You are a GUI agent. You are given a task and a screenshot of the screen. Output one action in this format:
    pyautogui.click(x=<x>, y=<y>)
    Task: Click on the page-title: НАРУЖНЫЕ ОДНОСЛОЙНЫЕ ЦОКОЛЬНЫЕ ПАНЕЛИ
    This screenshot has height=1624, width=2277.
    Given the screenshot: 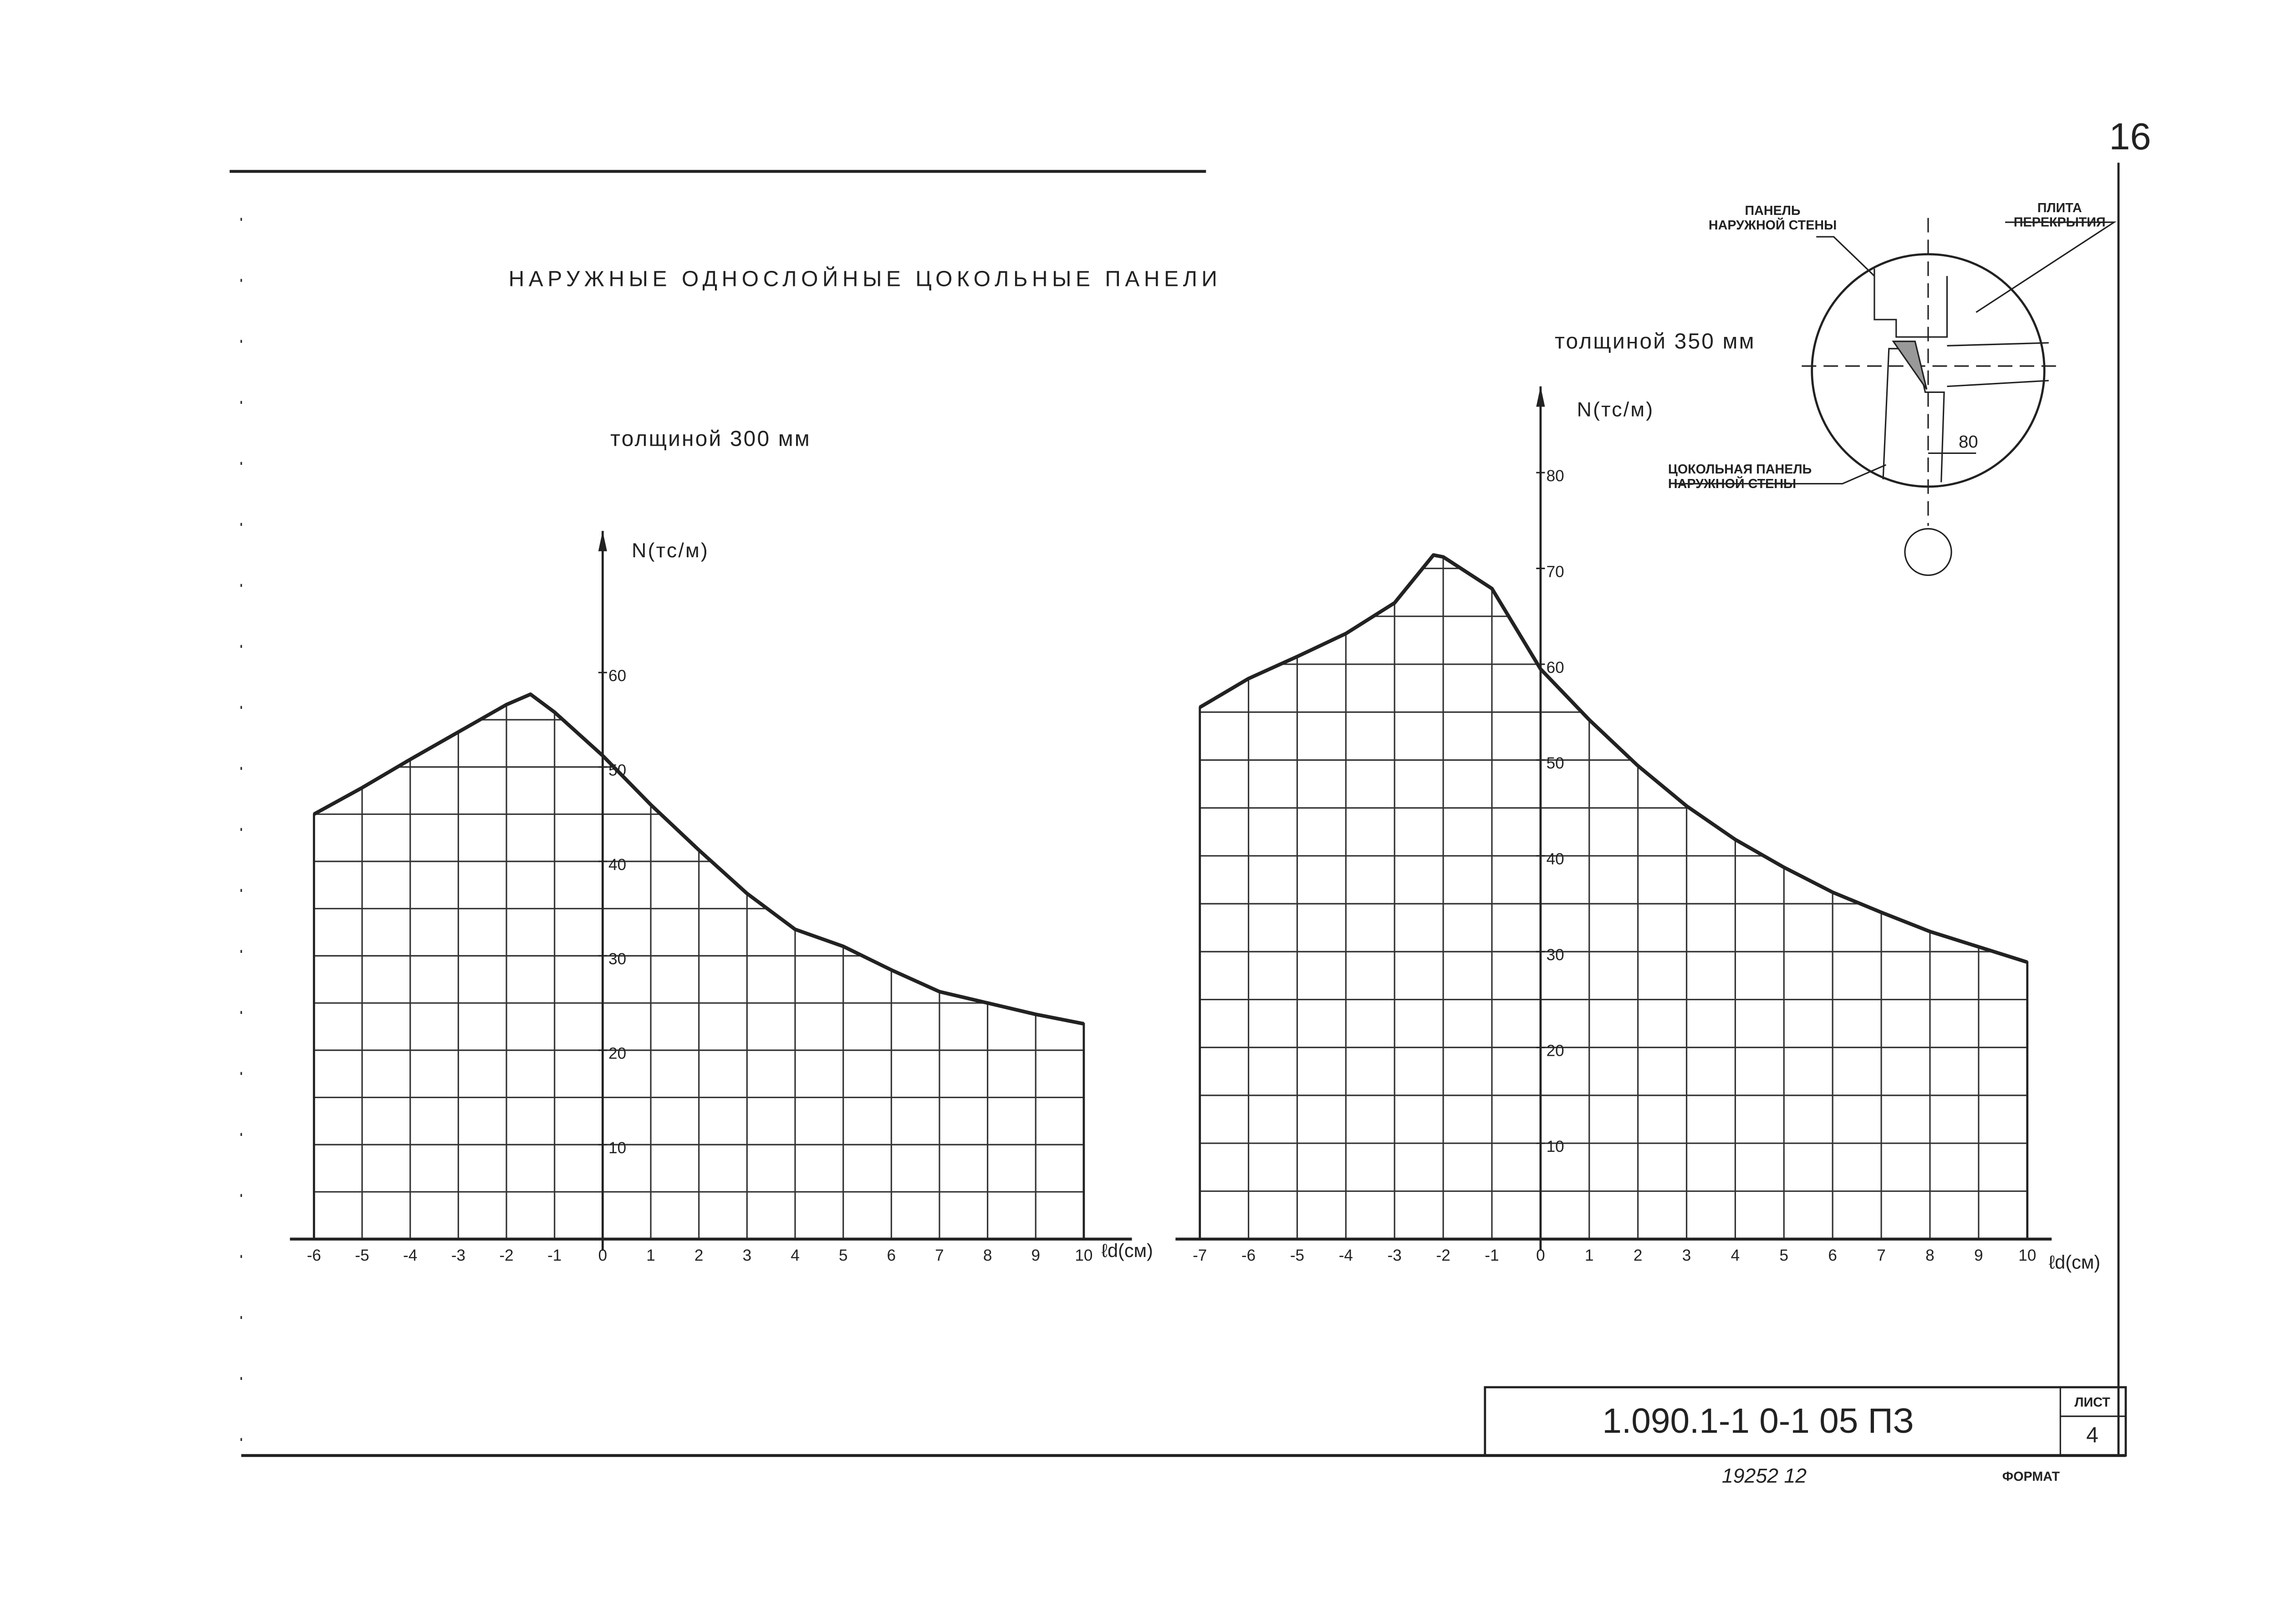 What is the action you would take?
    pyautogui.click(x=866, y=278)
    